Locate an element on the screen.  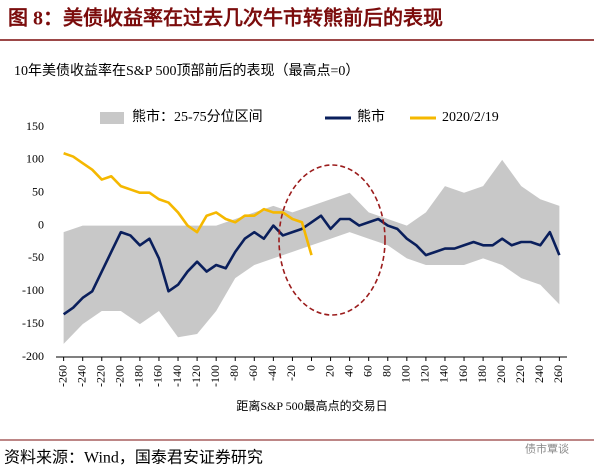
x-tick-label: -260 is located at coordinates (62, 376).